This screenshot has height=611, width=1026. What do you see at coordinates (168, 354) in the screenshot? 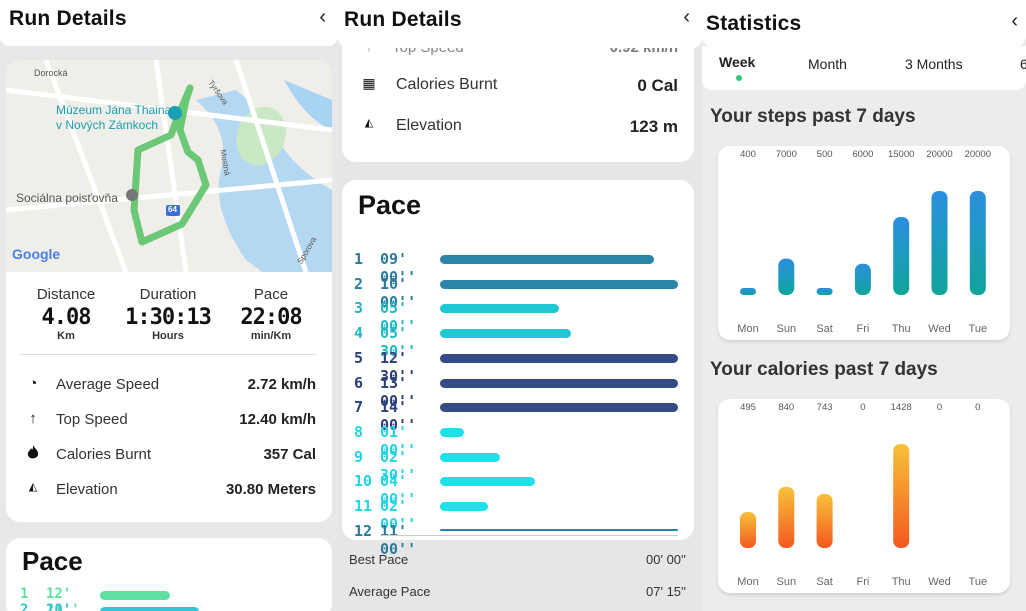
I see `divider` at bounding box center [168, 354].